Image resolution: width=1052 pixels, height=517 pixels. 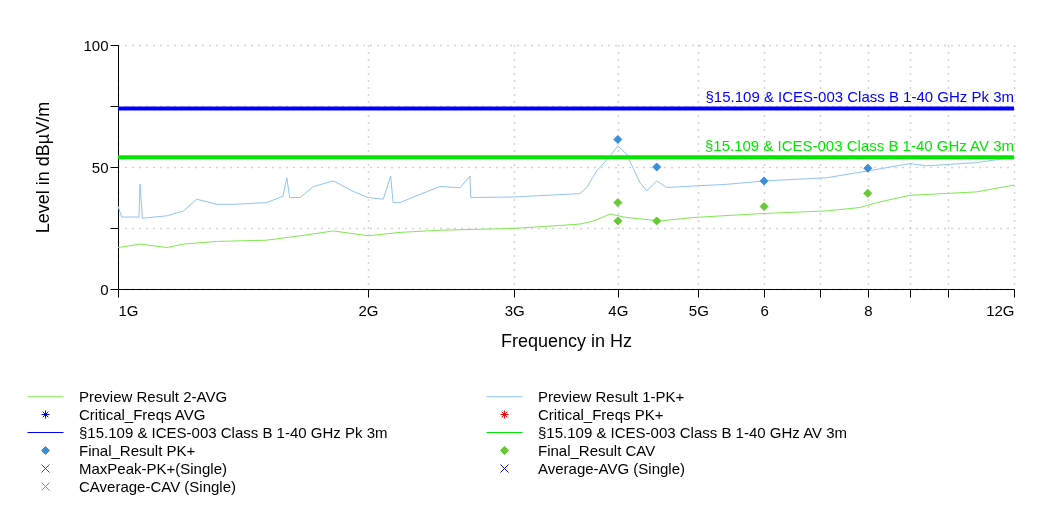 I want to click on legend-label: Final_Result CAV, so click(x=597, y=450).